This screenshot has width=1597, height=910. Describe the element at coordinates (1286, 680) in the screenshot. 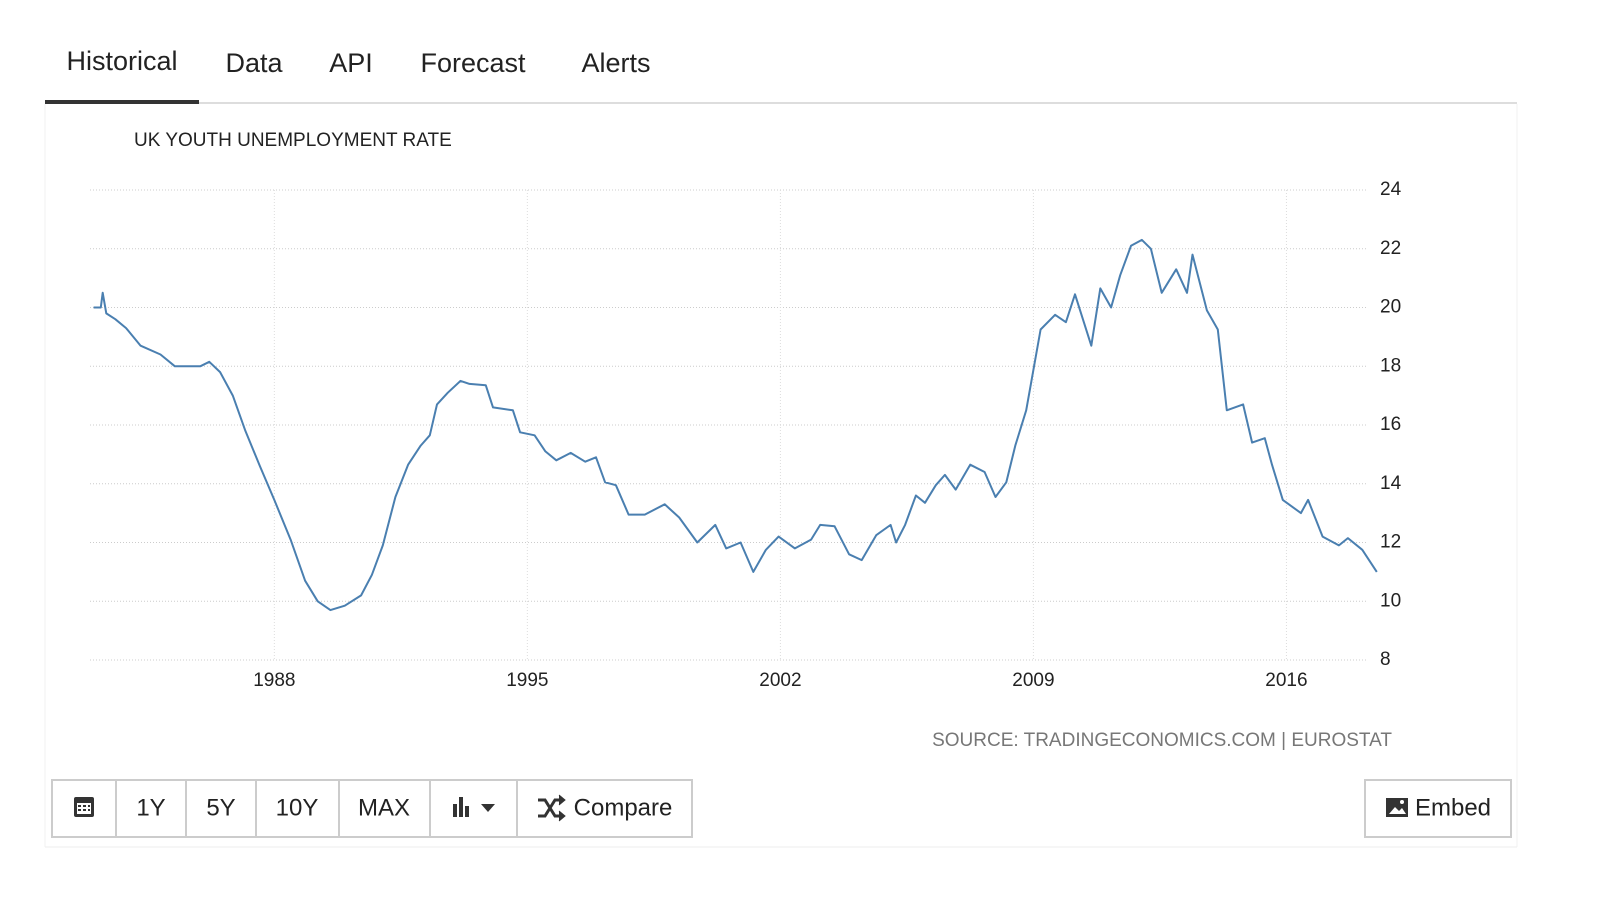

I see `x-tick-label: 2016` at that location.